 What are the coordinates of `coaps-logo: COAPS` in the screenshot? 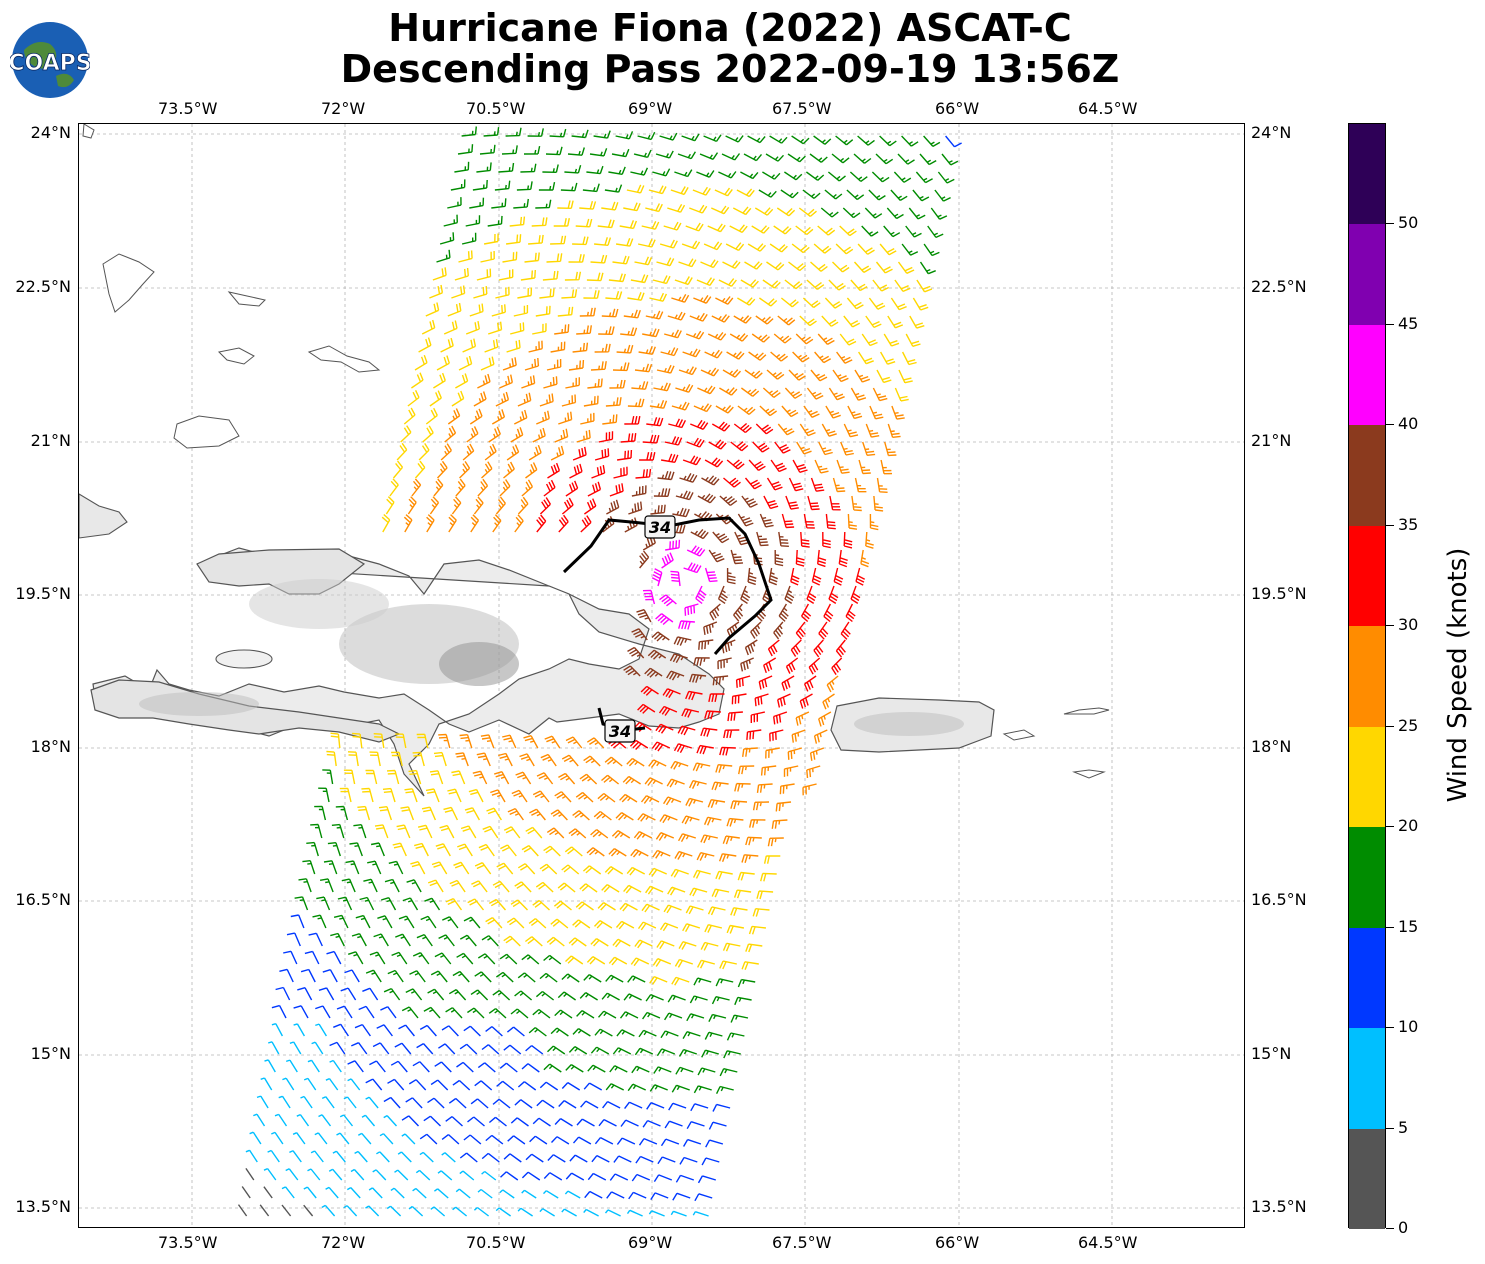 It's located at (50, 60).